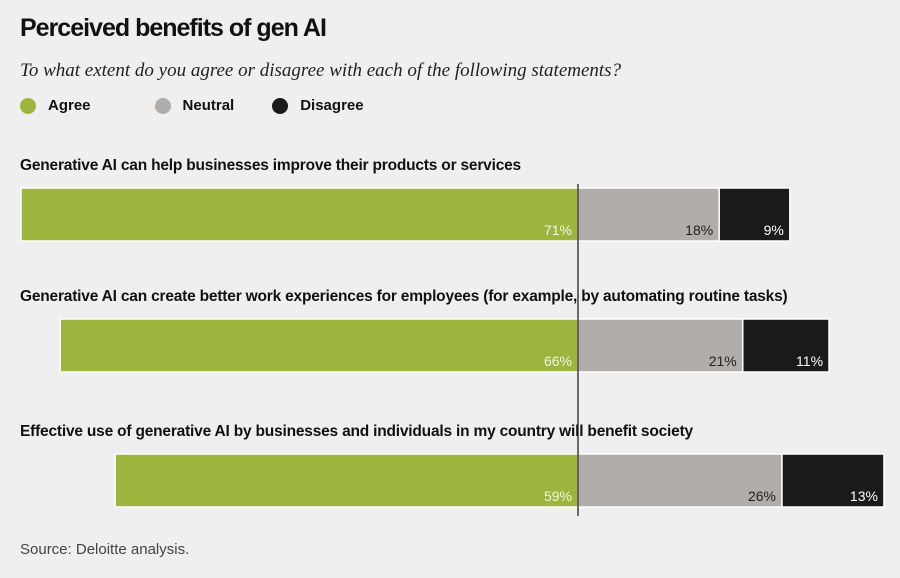 The width and height of the screenshot is (900, 578). I want to click on data-label: 11%, so click(809, 361).